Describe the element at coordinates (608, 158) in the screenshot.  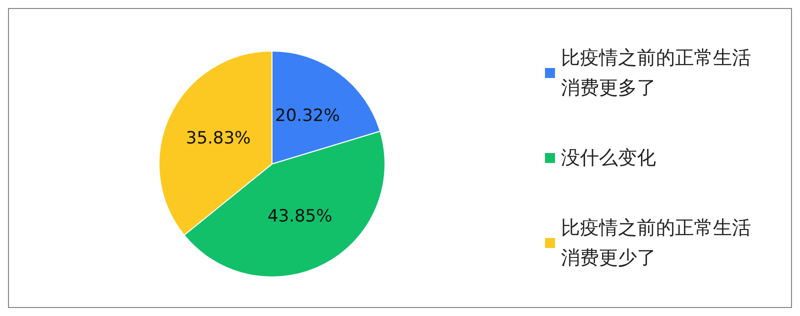
I see `legend-label: 没什么变化` at that location.